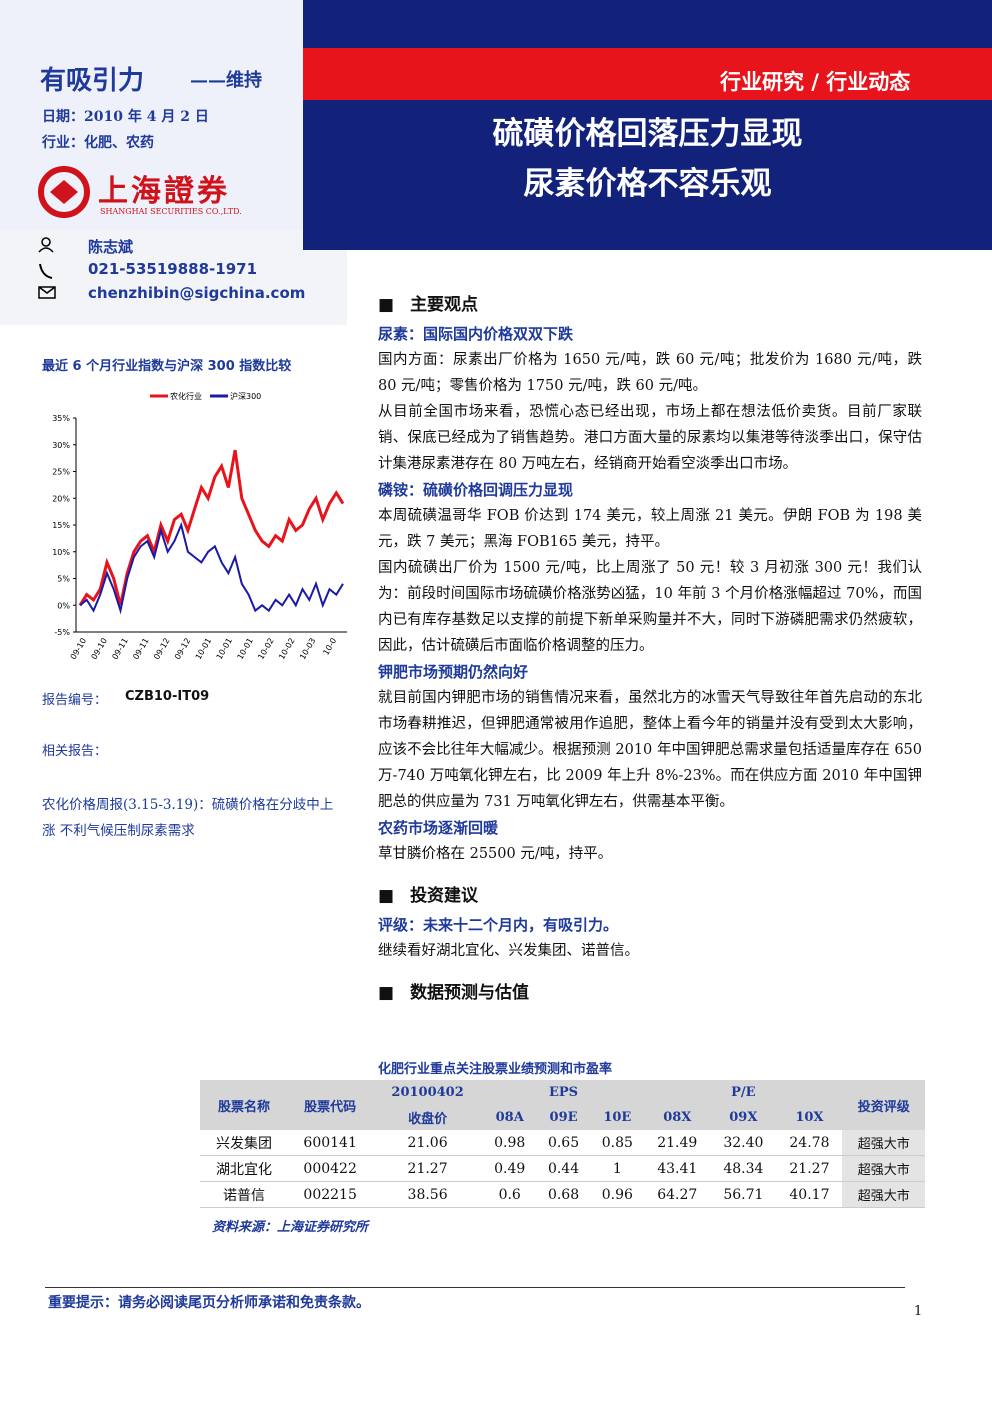 The height and width of the screenshot is (1403, 992). Describe the element at coordinates (290, 1227) in the screenshot. I see `source: 资料来源：上海证券研究所` at that location.